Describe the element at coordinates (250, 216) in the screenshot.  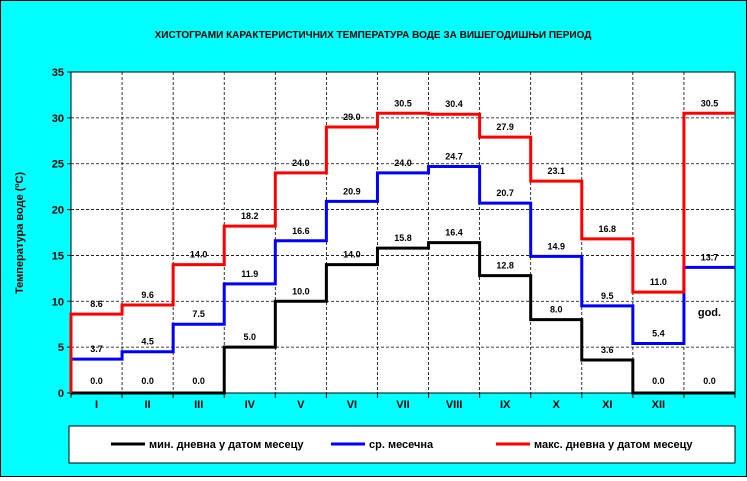
I see `data-label: 18.2` at that location.